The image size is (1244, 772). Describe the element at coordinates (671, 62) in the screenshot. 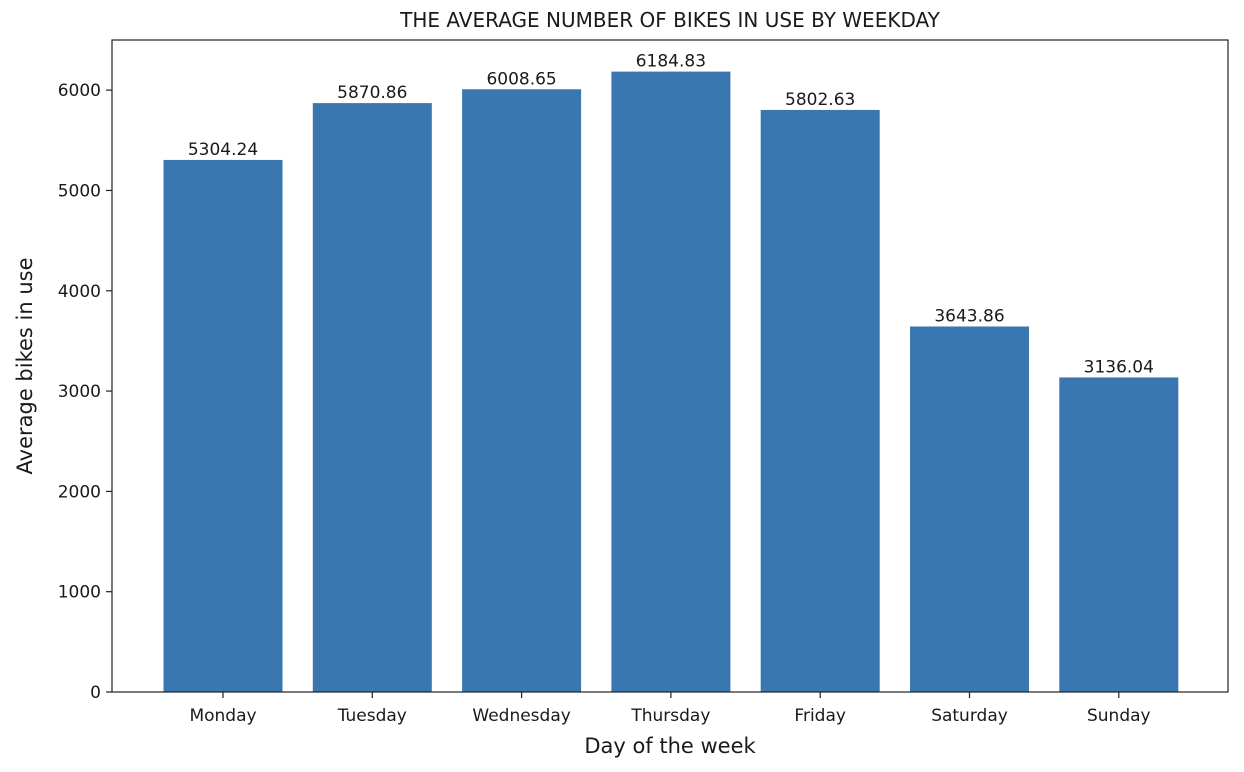

I see `data-label-thursday: 6184.83` at that location.